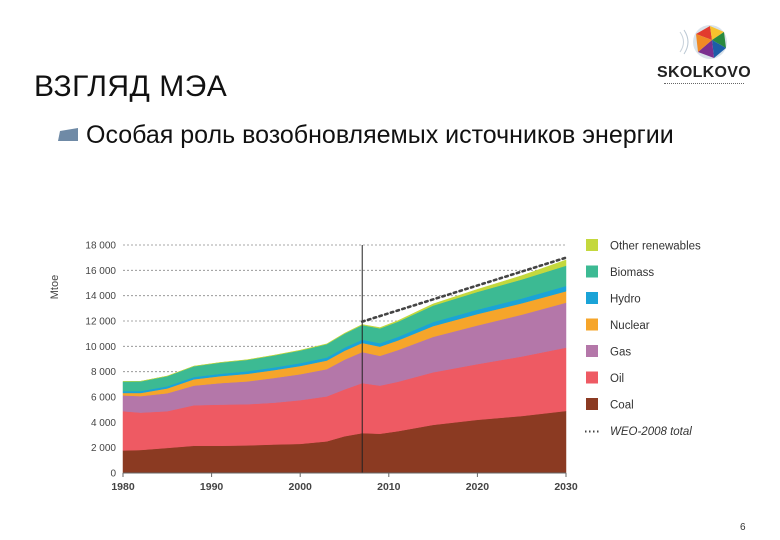 This screenshot has width=780, height=540. Describe the element at coordinates (592, 377) in the screenshot. I see `legend-swatch-oil` at that location.